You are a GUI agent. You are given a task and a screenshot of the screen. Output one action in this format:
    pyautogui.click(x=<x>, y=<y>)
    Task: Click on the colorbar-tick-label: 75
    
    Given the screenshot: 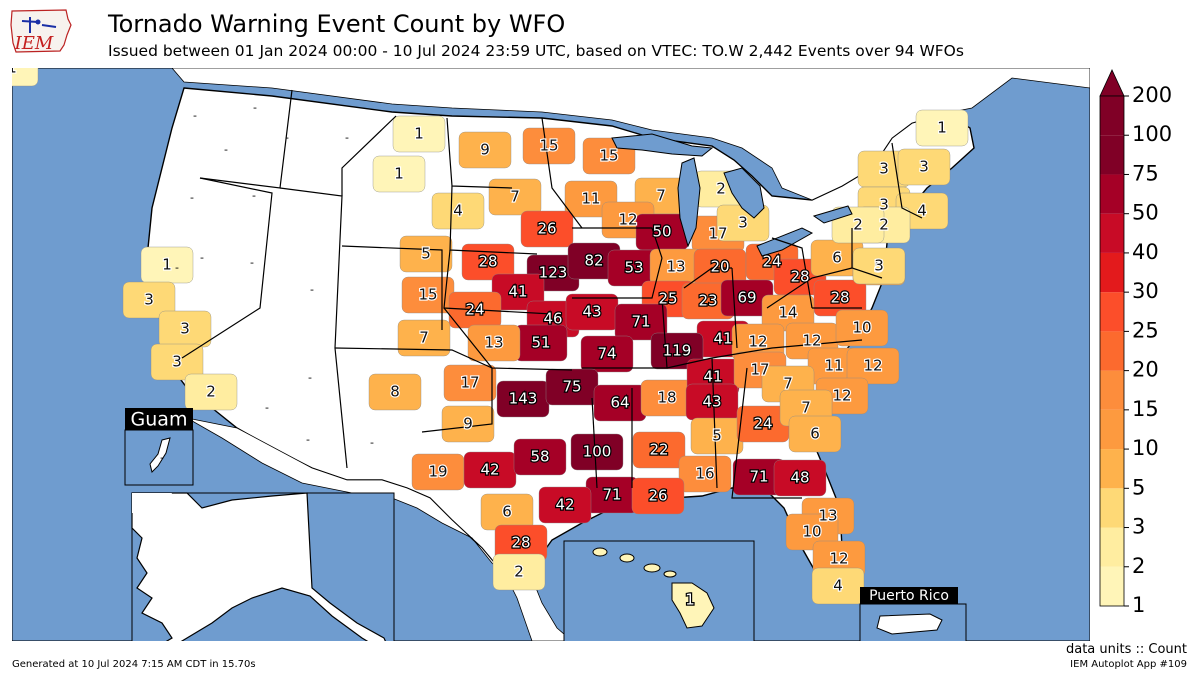 What is the action you would take?
    pyautogui.click(x=1145, y=173)
    